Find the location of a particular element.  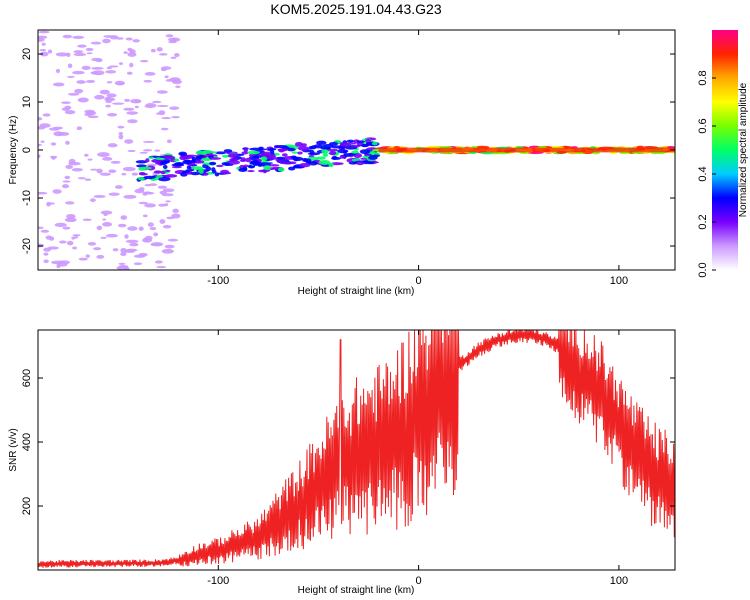

y-tick-label: 600 is located at coordinates (27, 378).